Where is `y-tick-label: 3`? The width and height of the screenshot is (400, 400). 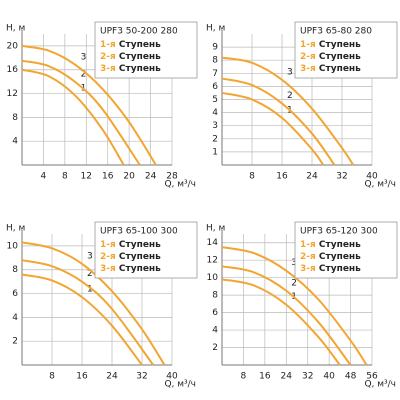
y-tick-label: 3 is located at coordinates (215, 126).